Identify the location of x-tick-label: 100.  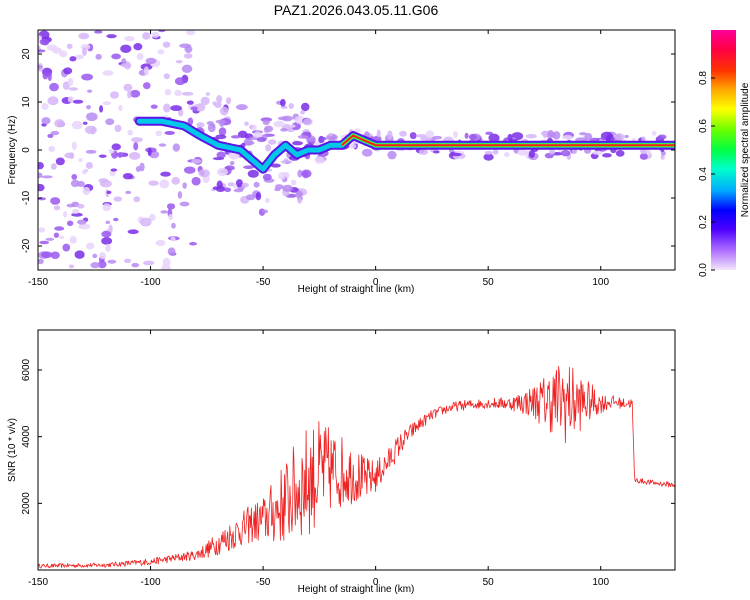
(600, 282).